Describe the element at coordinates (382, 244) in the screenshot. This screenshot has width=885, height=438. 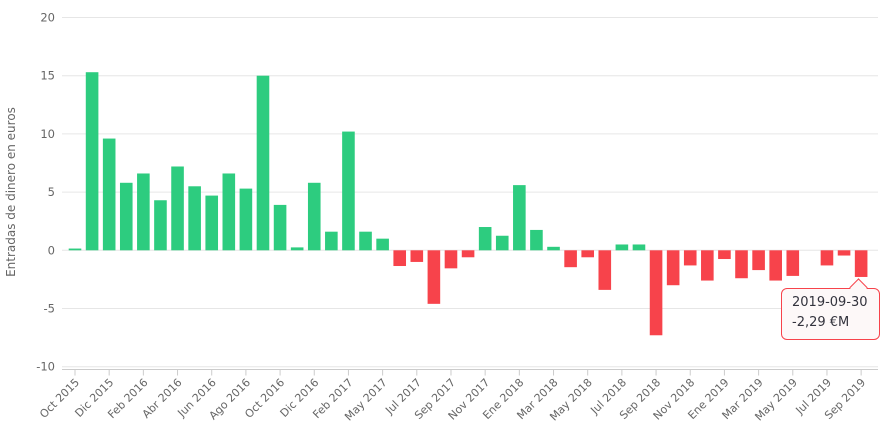
I see `bar-may-2017` at that location.